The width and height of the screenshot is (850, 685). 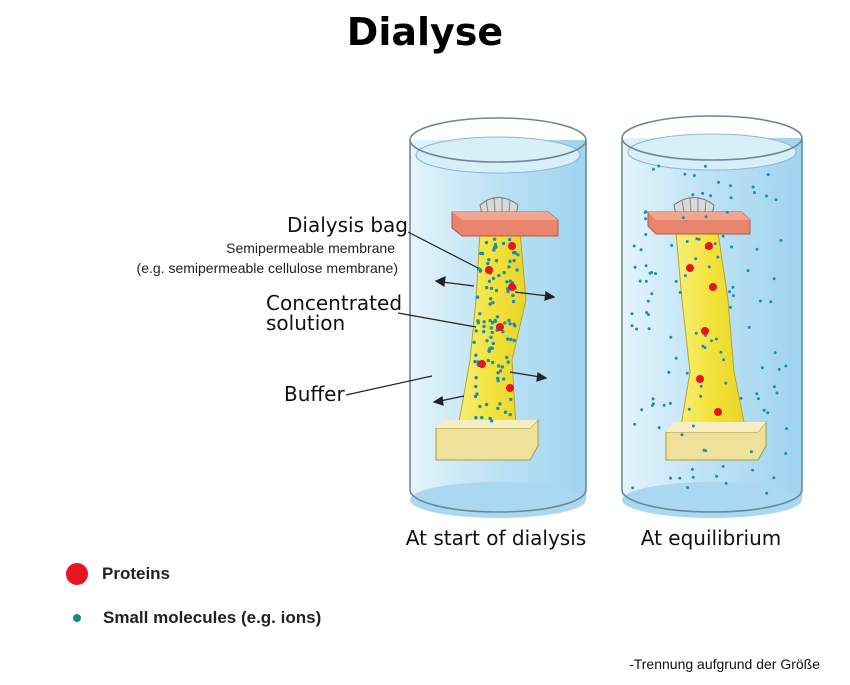 I want to click on small-molecule-legend-icon, so click(x=77, y=618).